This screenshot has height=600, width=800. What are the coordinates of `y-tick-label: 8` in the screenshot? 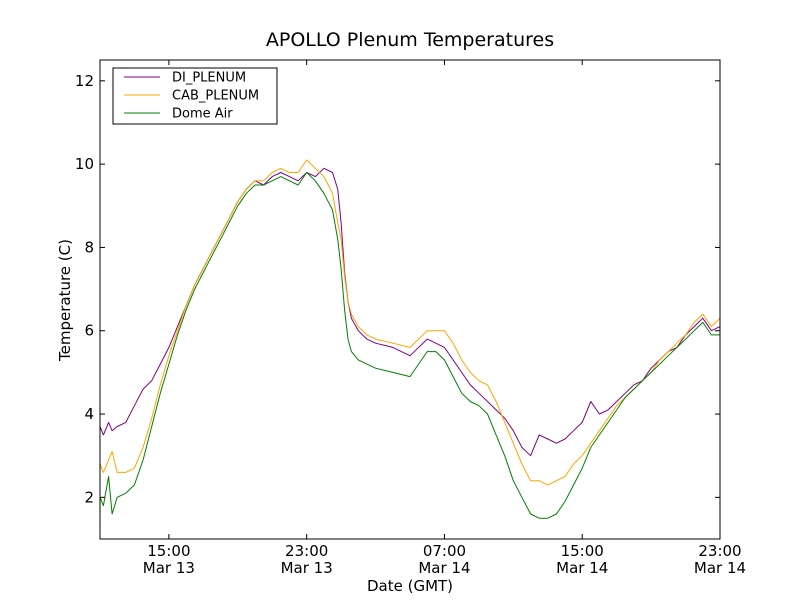 It's located at (89, 247).